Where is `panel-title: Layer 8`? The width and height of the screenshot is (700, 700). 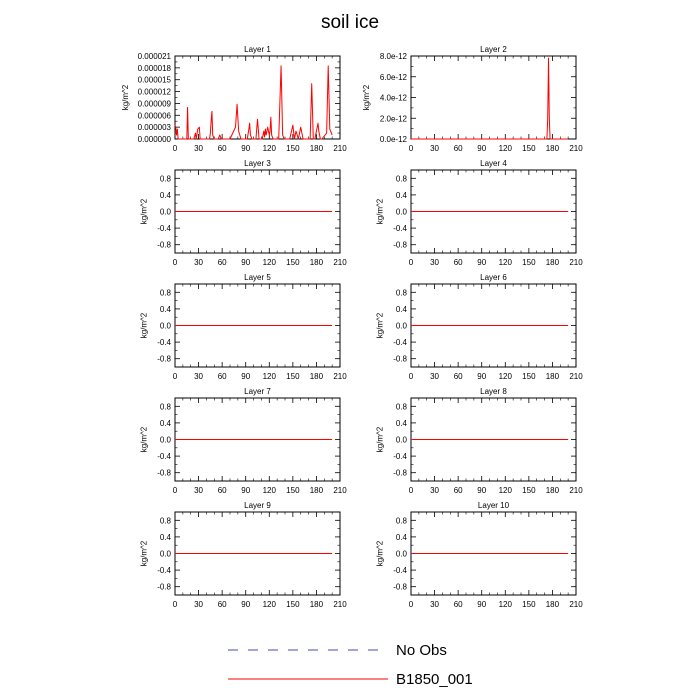 panel-title: Layer 8 is located at coordinates (493, 391).